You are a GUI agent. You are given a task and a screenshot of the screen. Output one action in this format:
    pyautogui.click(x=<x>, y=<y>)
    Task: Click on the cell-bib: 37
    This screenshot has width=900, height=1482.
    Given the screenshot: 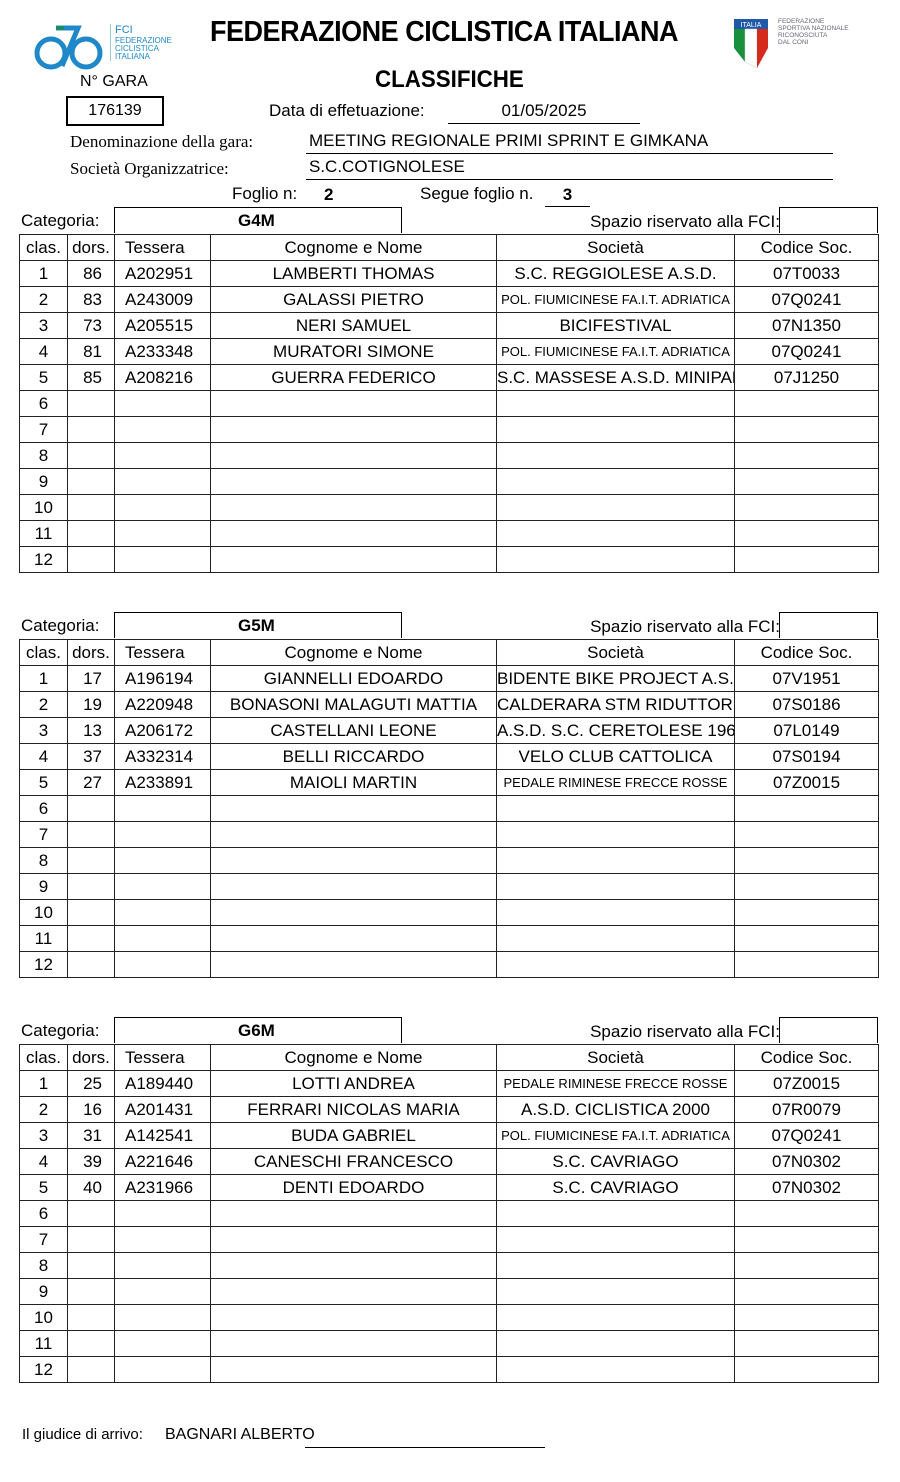 What is the action you would take?
    pyautogui.click(x=91, y=756)
    